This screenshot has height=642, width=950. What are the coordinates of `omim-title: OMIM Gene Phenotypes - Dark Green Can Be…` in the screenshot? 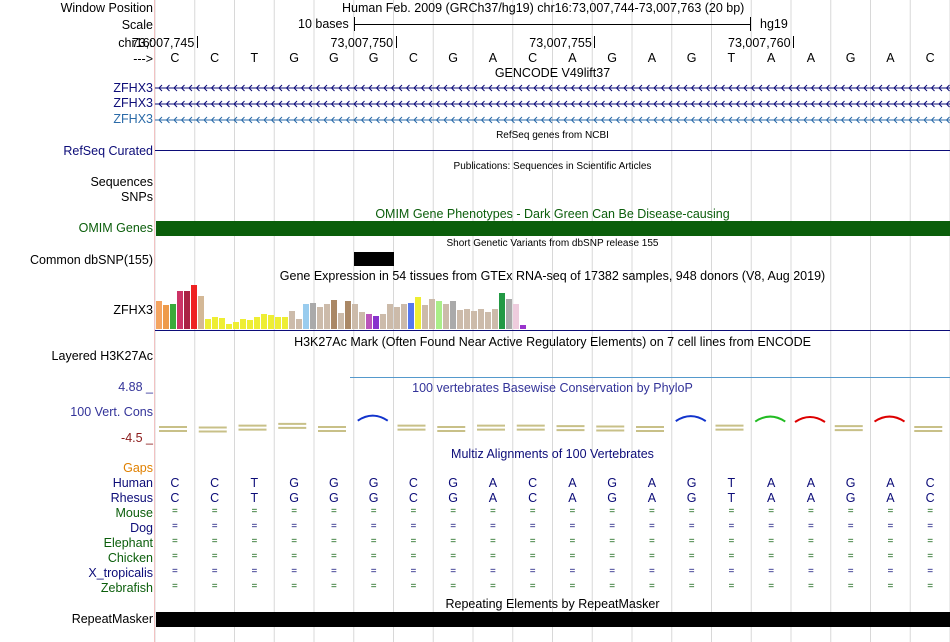 It's located at (552, 214).